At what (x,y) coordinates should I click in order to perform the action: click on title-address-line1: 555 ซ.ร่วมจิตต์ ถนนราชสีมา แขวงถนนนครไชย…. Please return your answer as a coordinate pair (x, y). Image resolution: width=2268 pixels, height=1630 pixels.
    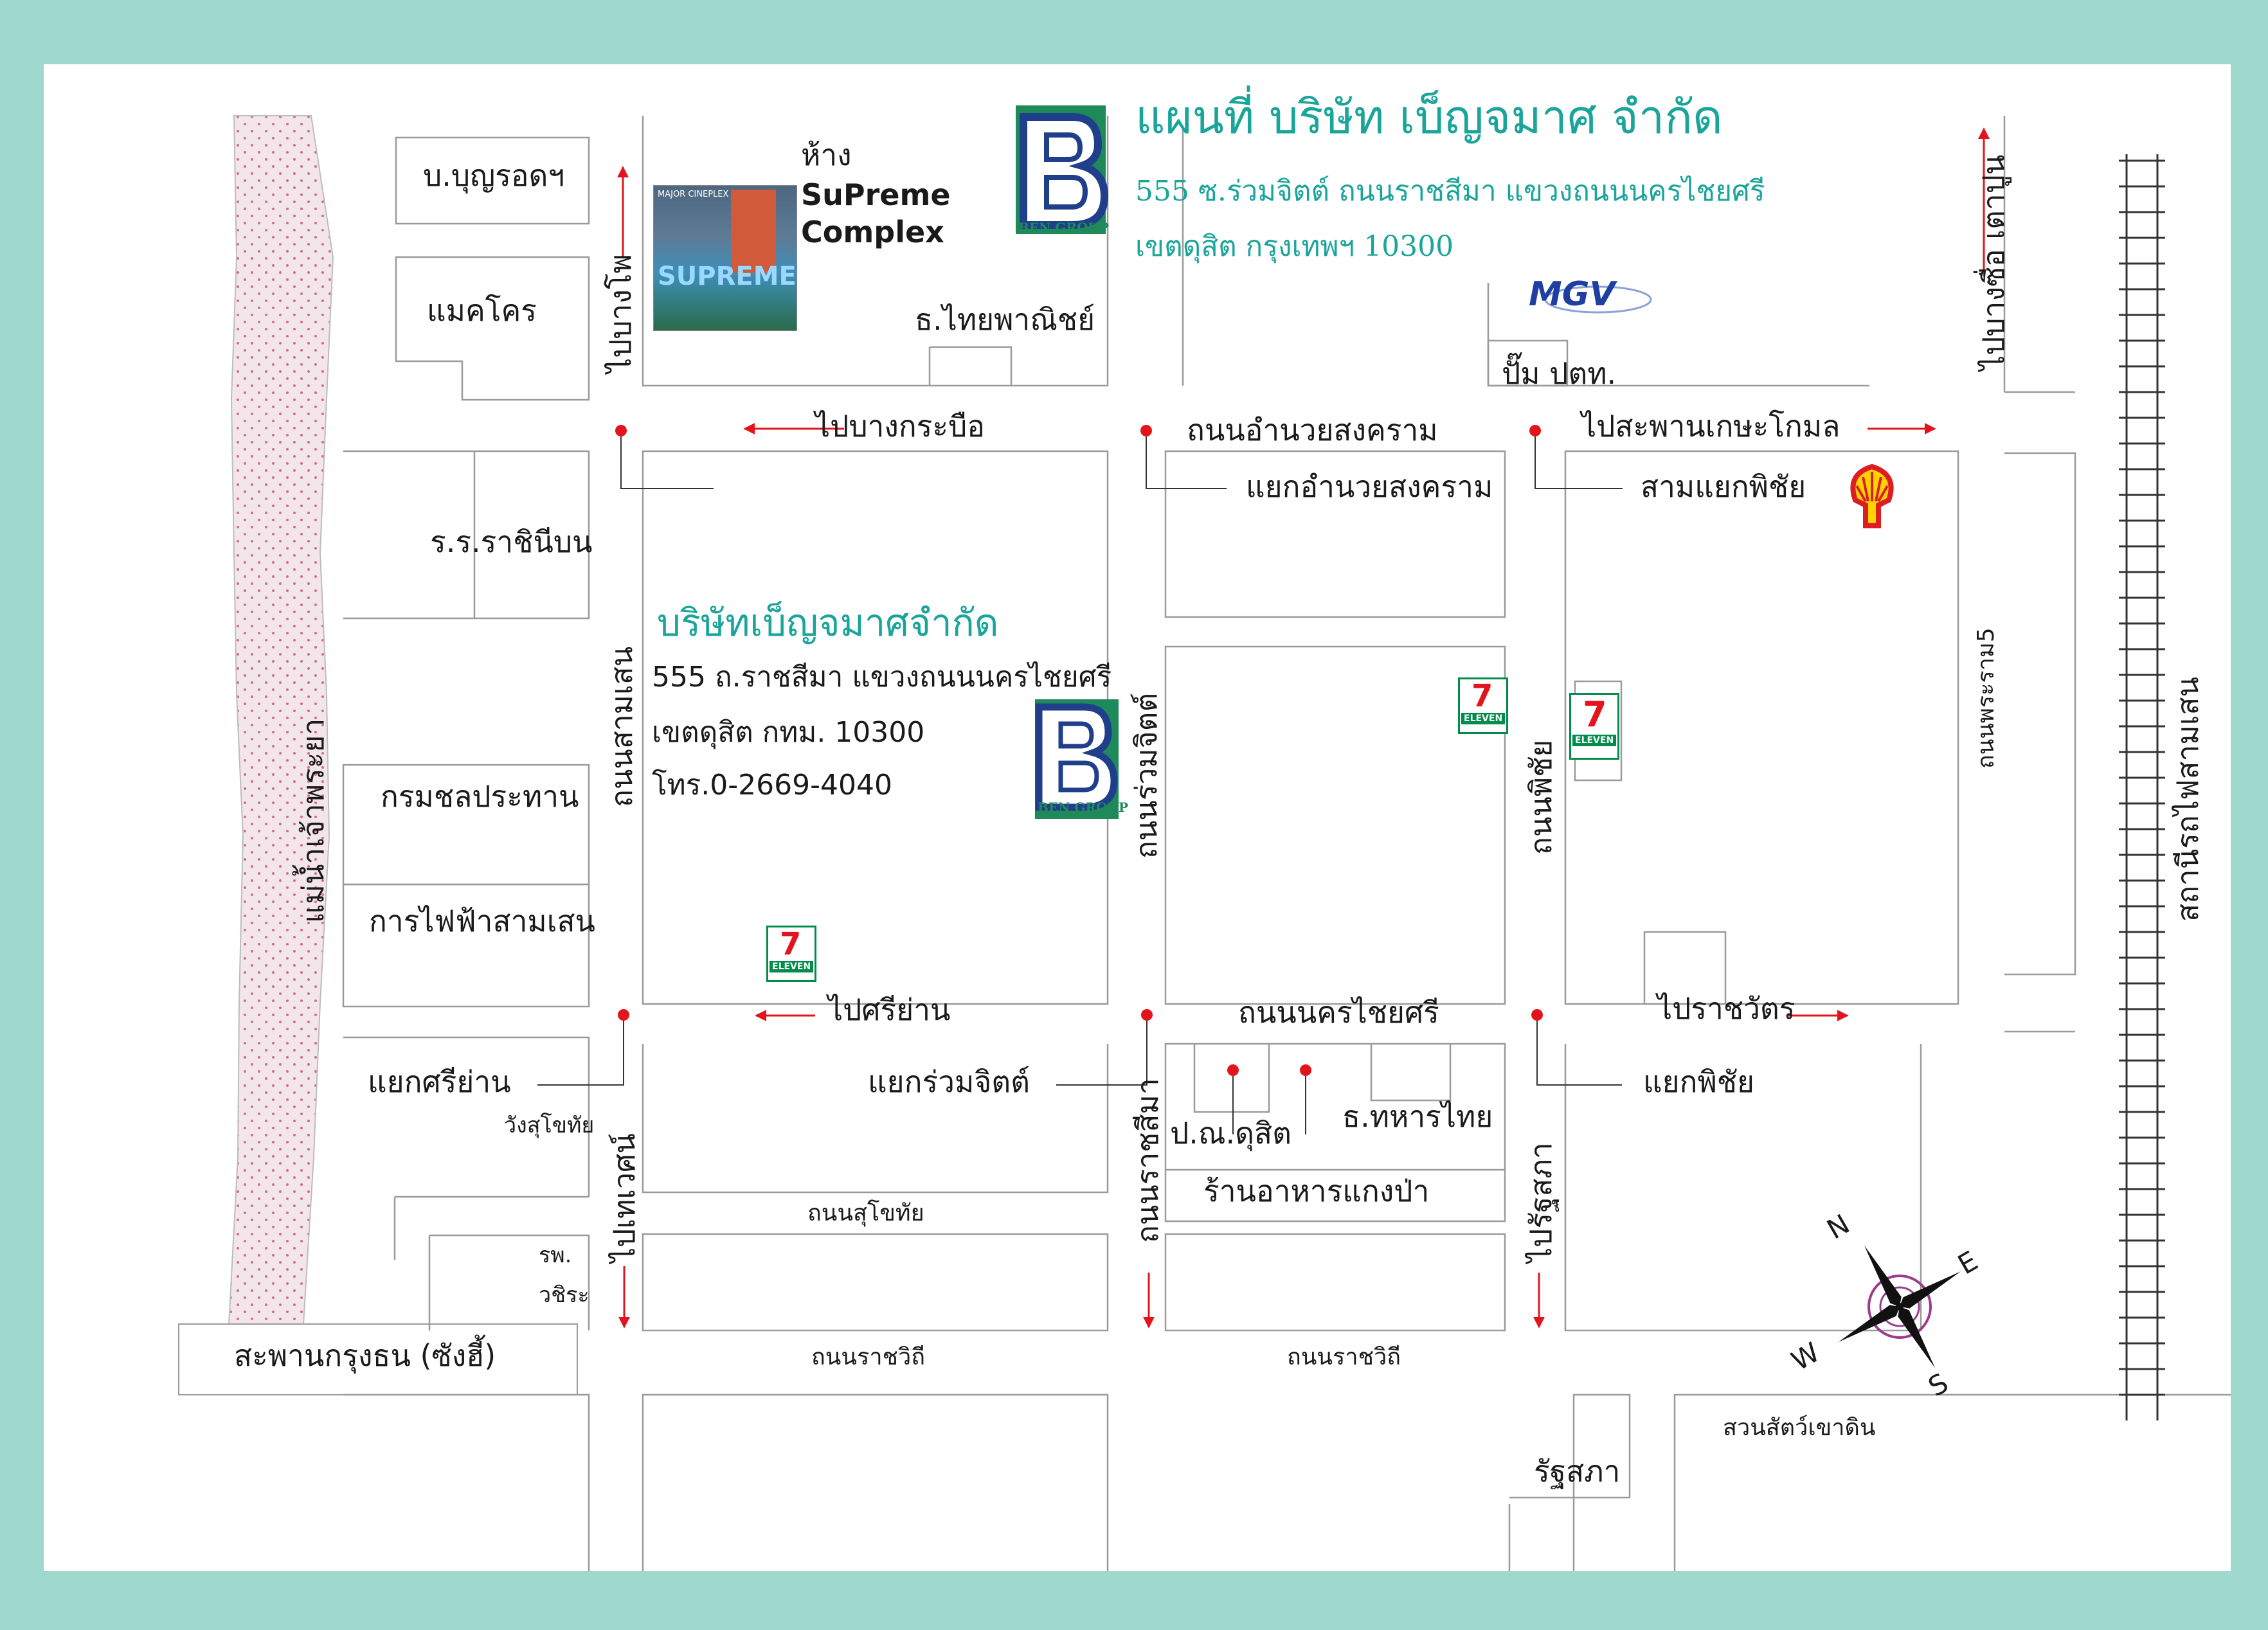
    Looking at the image, I should click on (1450, 191).